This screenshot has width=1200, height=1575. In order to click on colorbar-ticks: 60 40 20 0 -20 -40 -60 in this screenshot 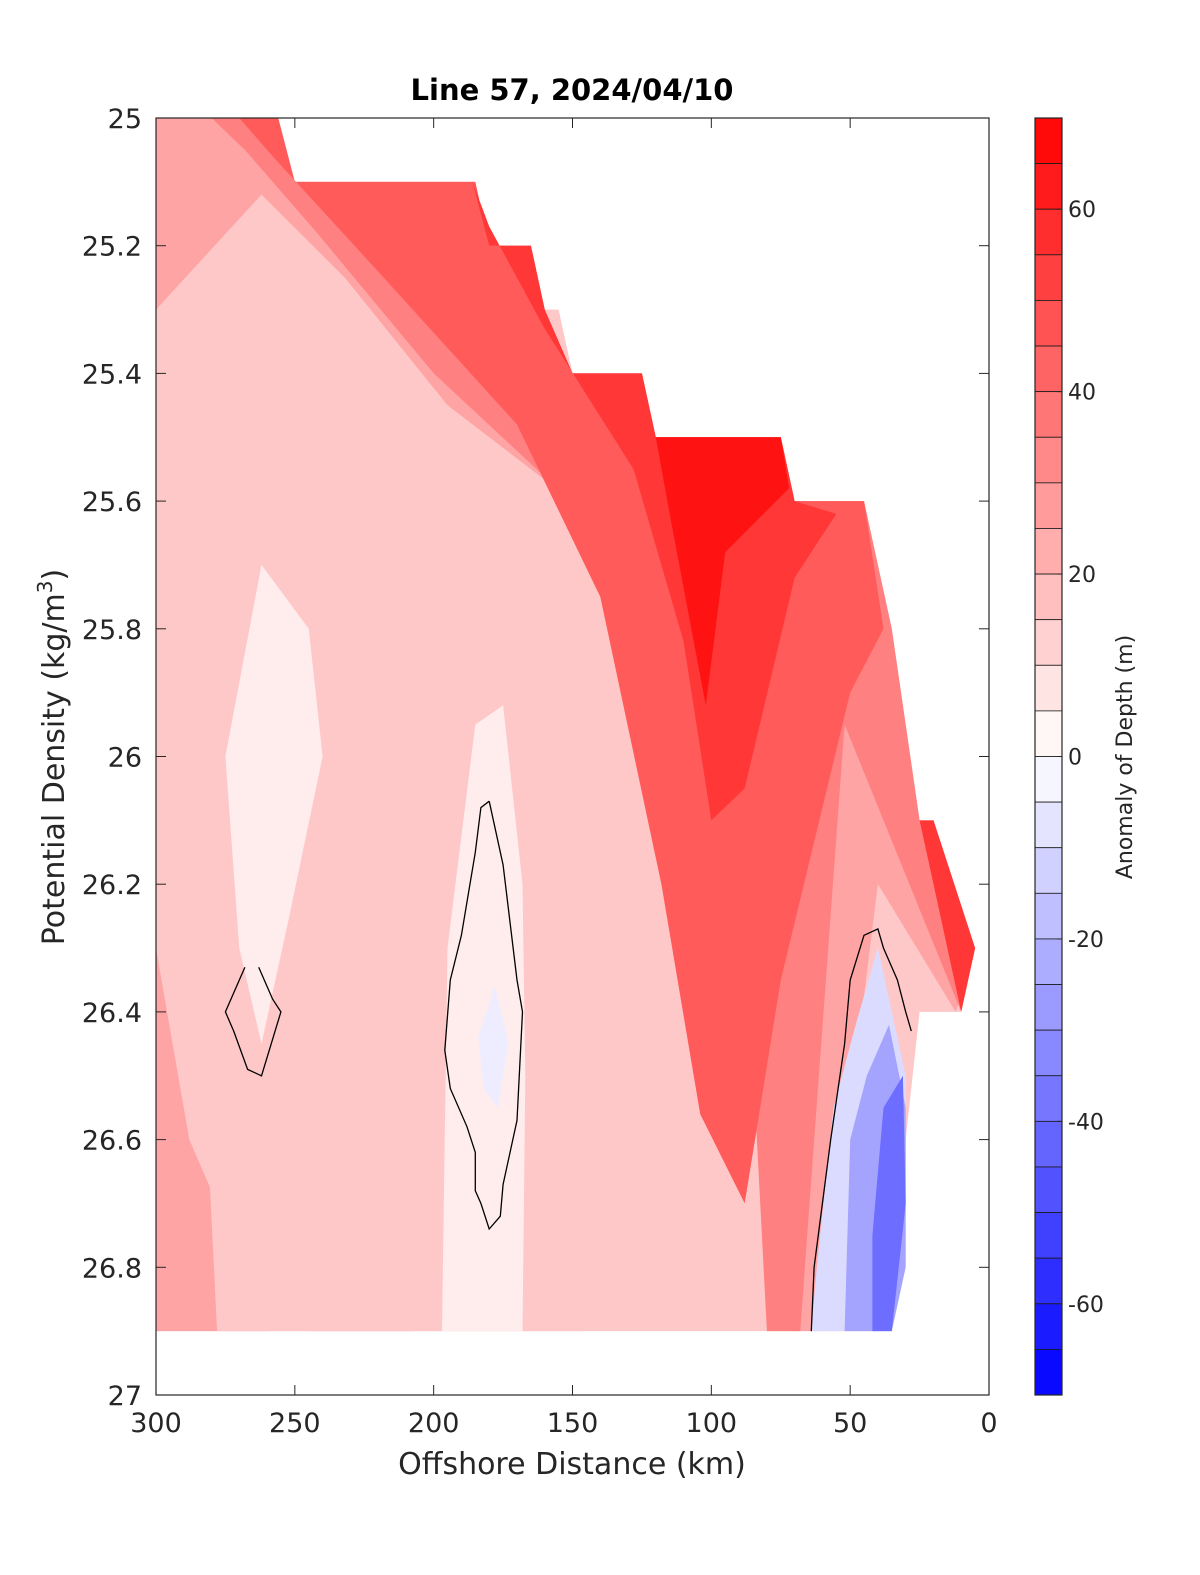, I will do `click(1080, 758)`.